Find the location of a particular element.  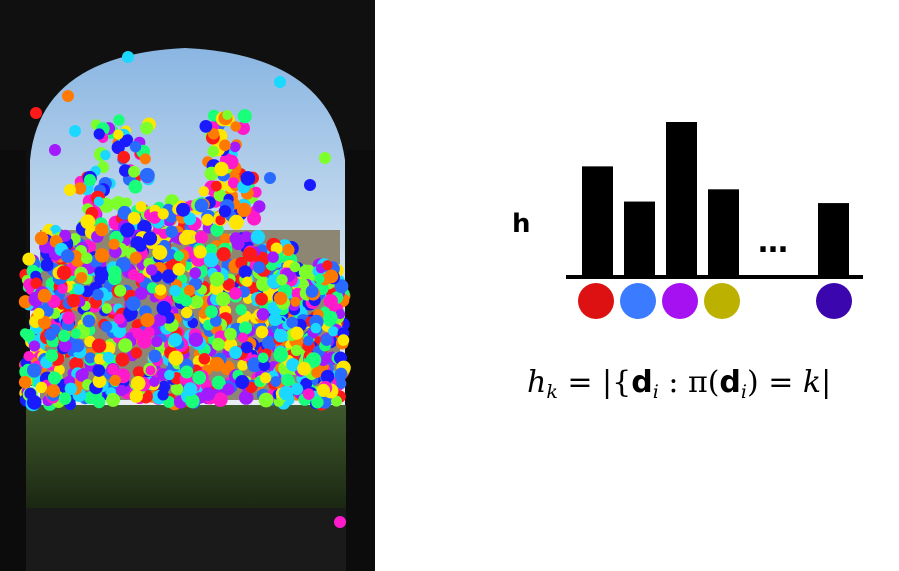

formula-colon-pi: : π( is located at coordinates (689, 382).